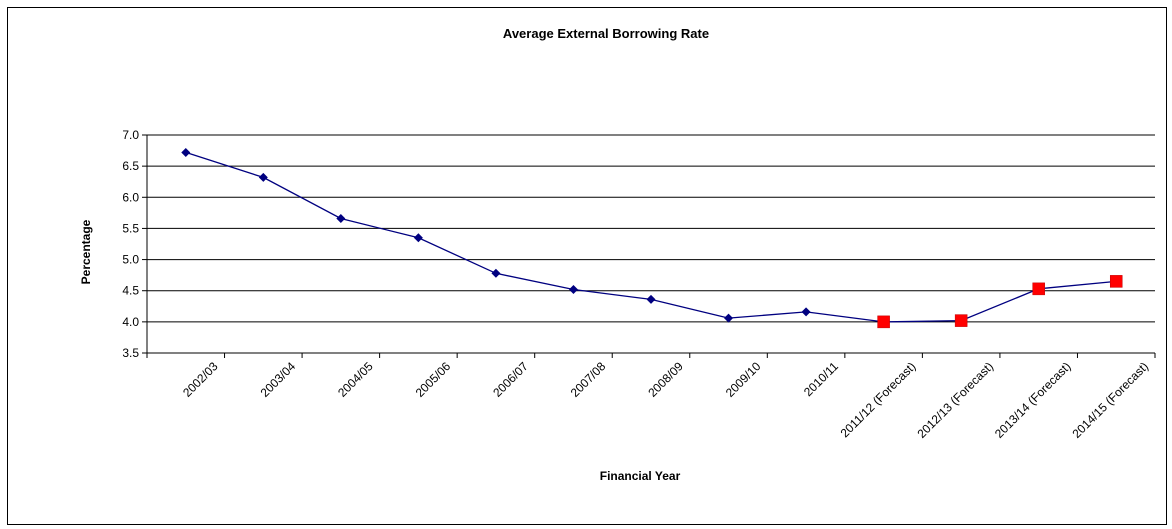  What do you see at coordinates (278, 379) in the screenshot?
I see `x-tick-label: 2003/04` at bounding box center [278, 379].